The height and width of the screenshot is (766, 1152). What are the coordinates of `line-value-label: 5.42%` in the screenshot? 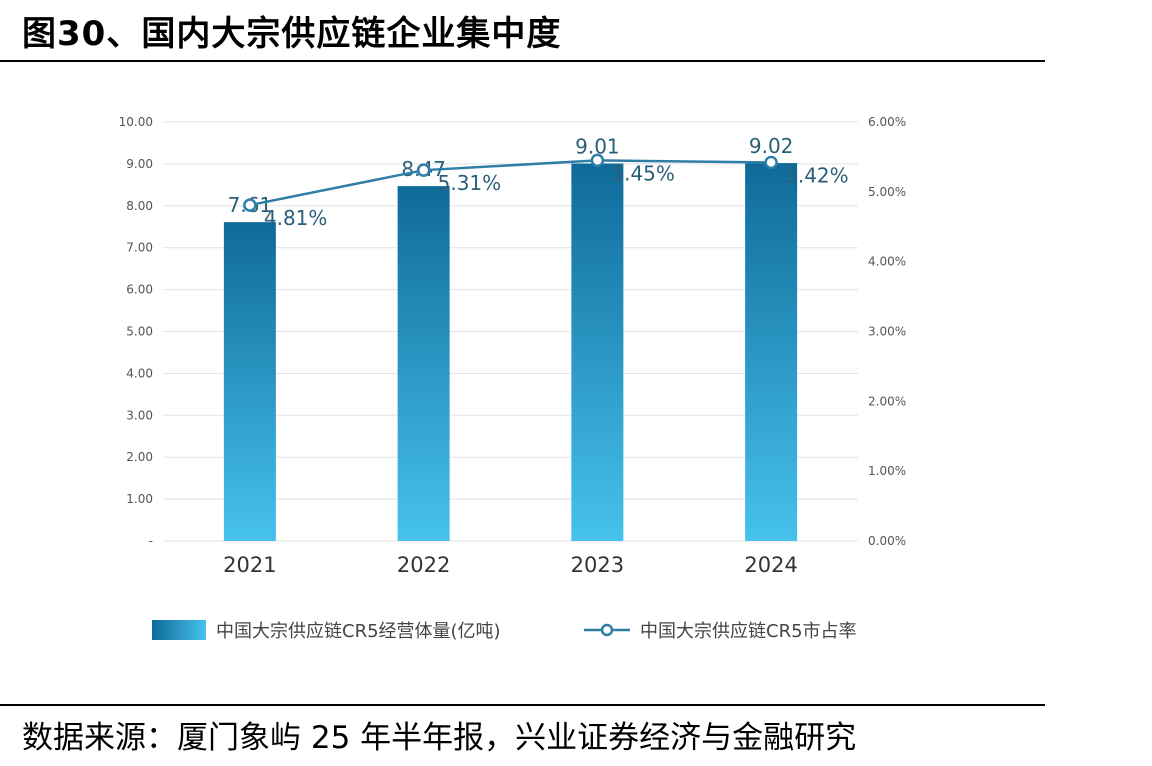 It's located at (817, 176).